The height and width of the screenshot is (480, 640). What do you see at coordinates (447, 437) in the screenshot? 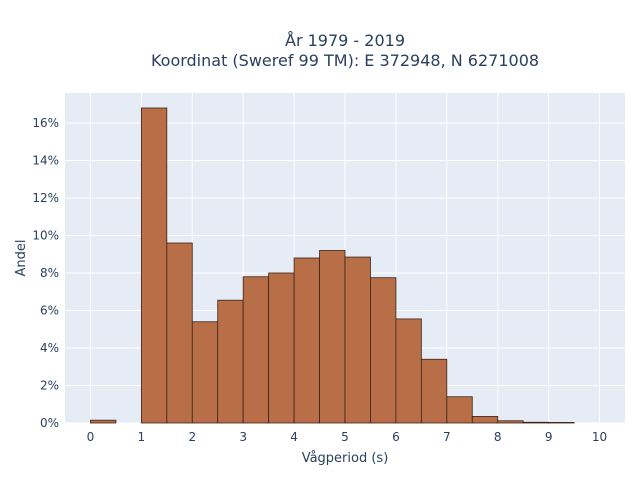
I see `x-tick-label: 7` at bounding box center [447, 437].